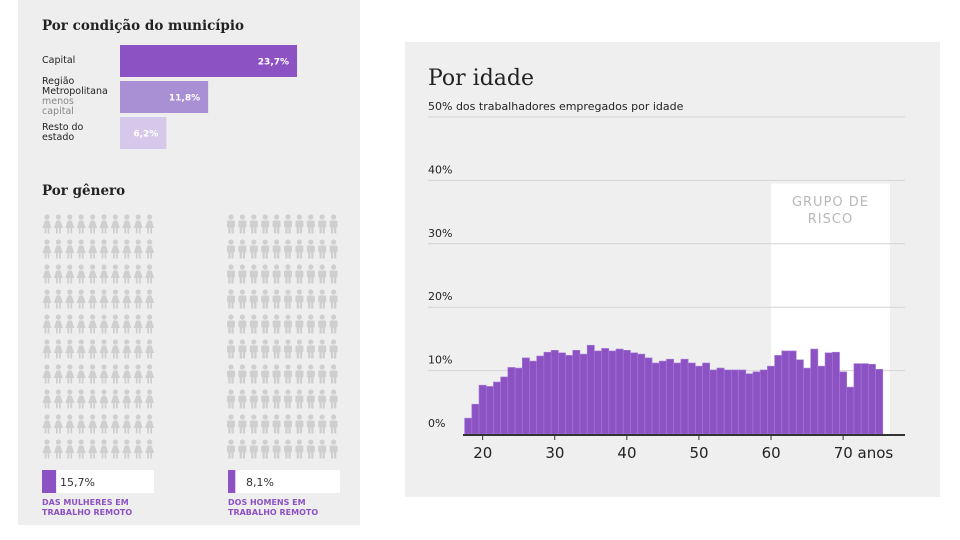 The height and width of the screenshot is (540, 960). Describe the element at coordinates (87, 507) in the screenshot. I see `legend-label: DAS MULHERES EM TRABALHO REMOTO` at that location.